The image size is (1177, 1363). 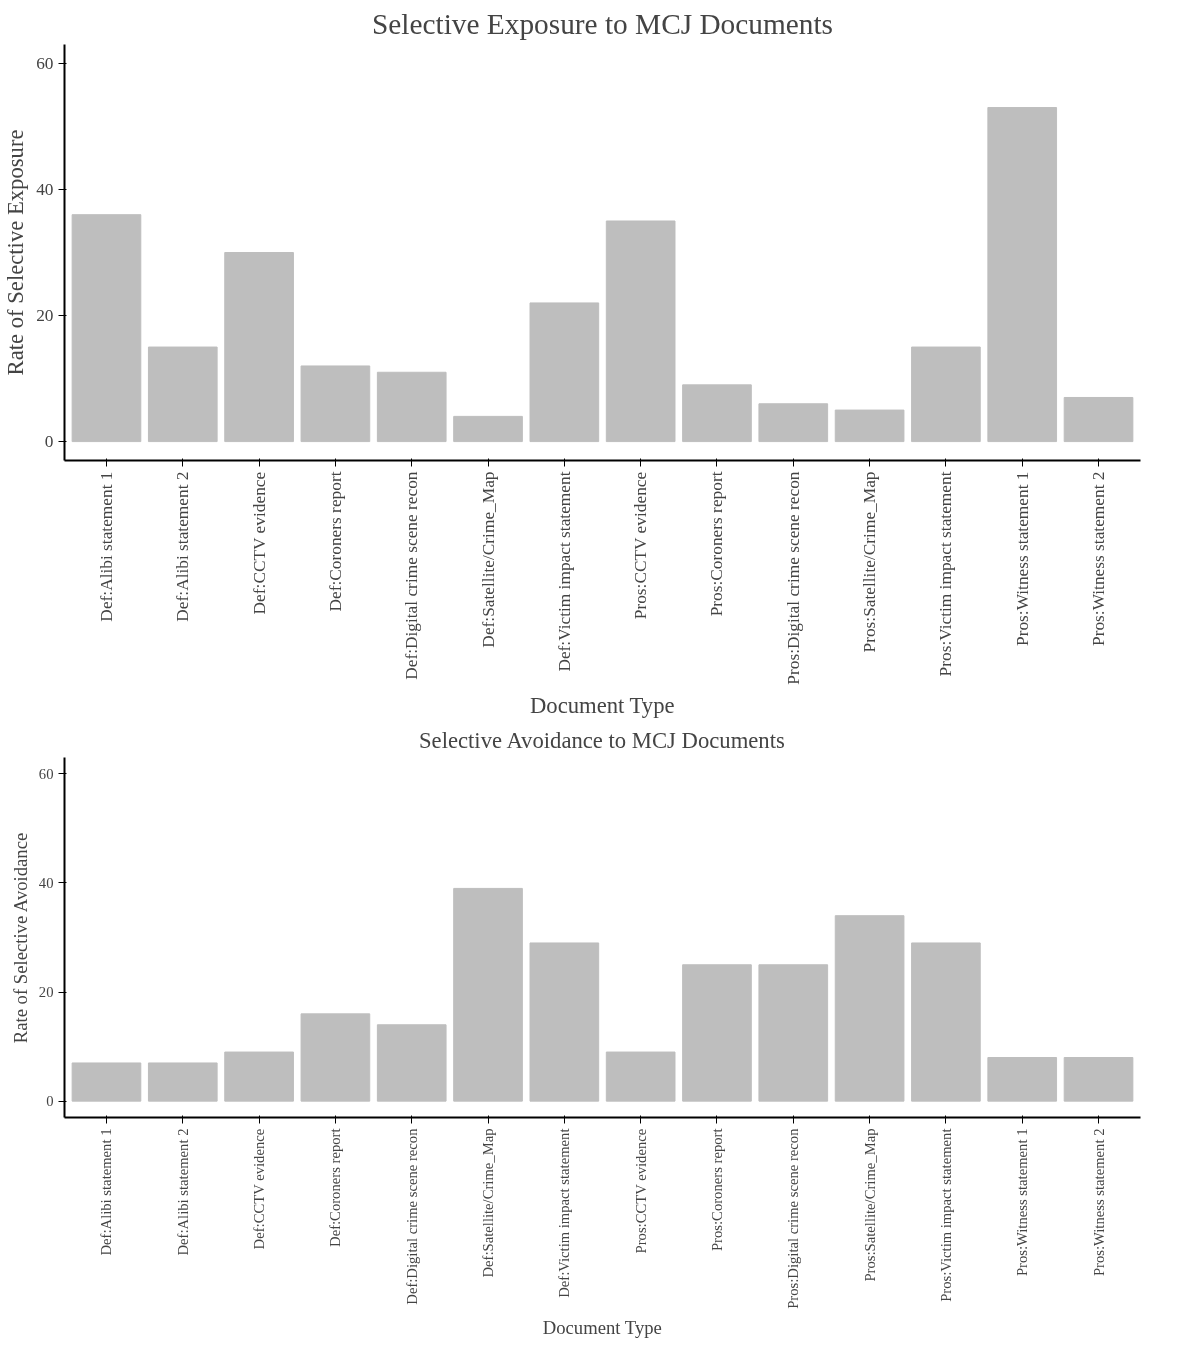 I want to click on chart-title: Selective Avoidance to MCJ Documents, so click(x=601, y=740).